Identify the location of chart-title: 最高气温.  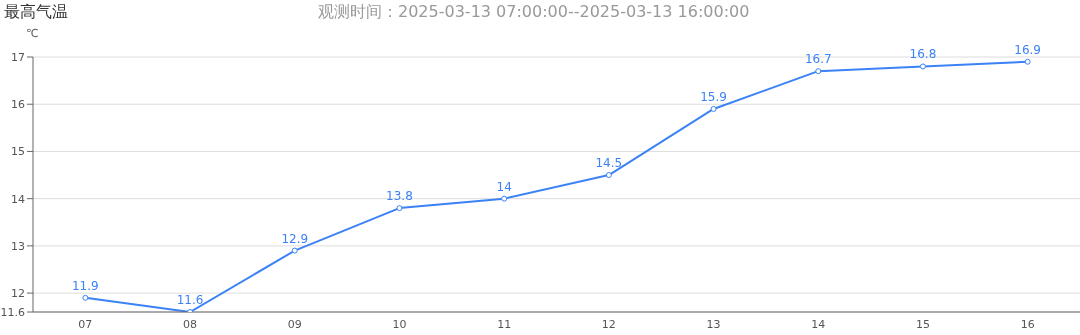
(36, 12).